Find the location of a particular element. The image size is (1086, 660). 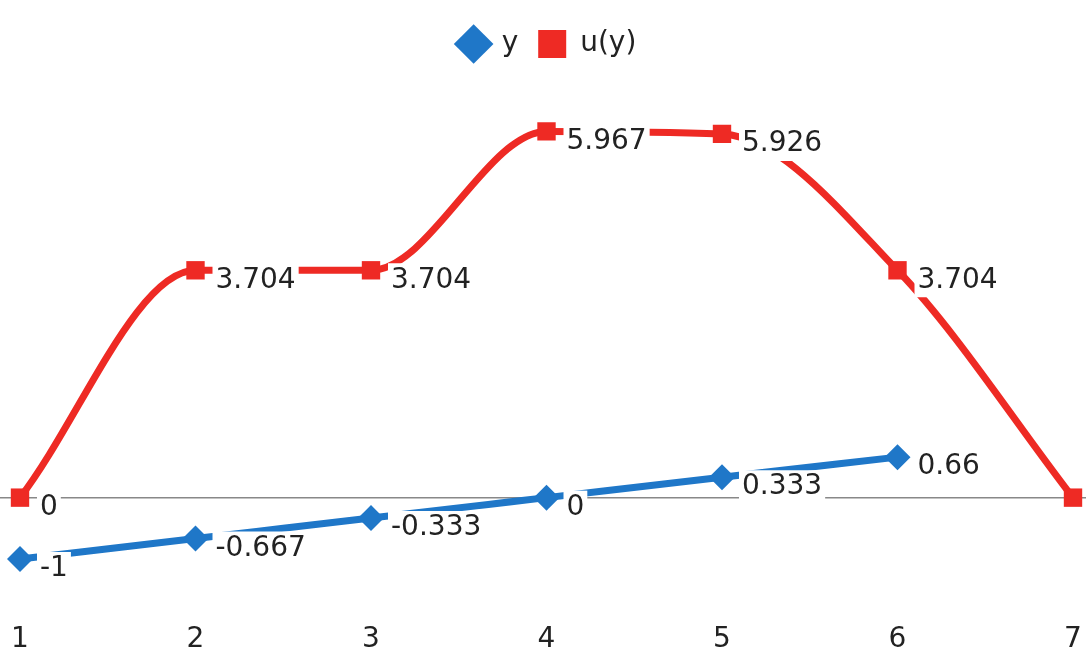

x-tick-label: 3 is located at coordinates (371, 638).